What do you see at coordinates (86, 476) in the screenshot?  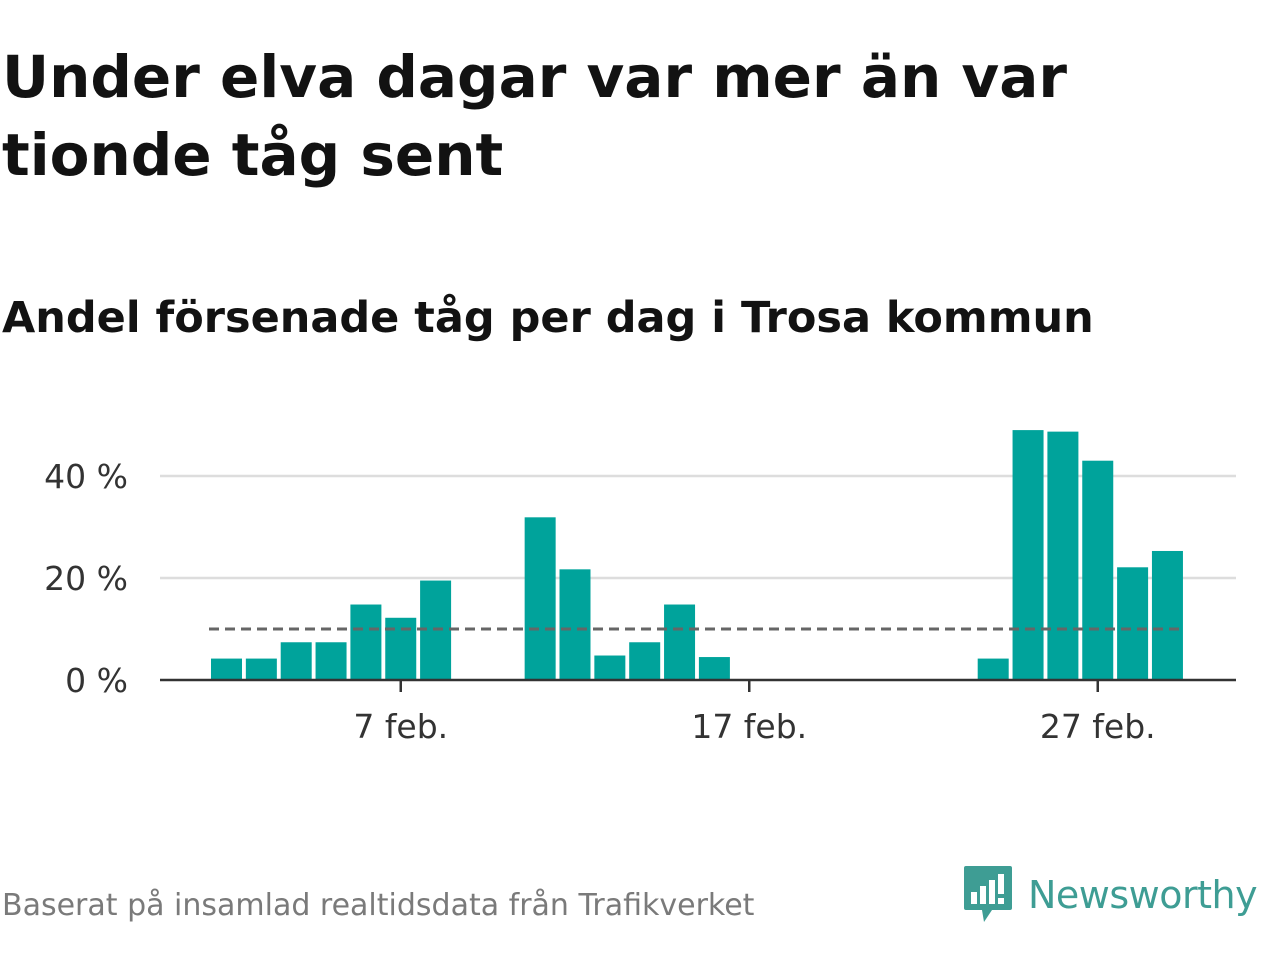 I see `y-tick-label: 40 %` at bounding box center [86, 476].